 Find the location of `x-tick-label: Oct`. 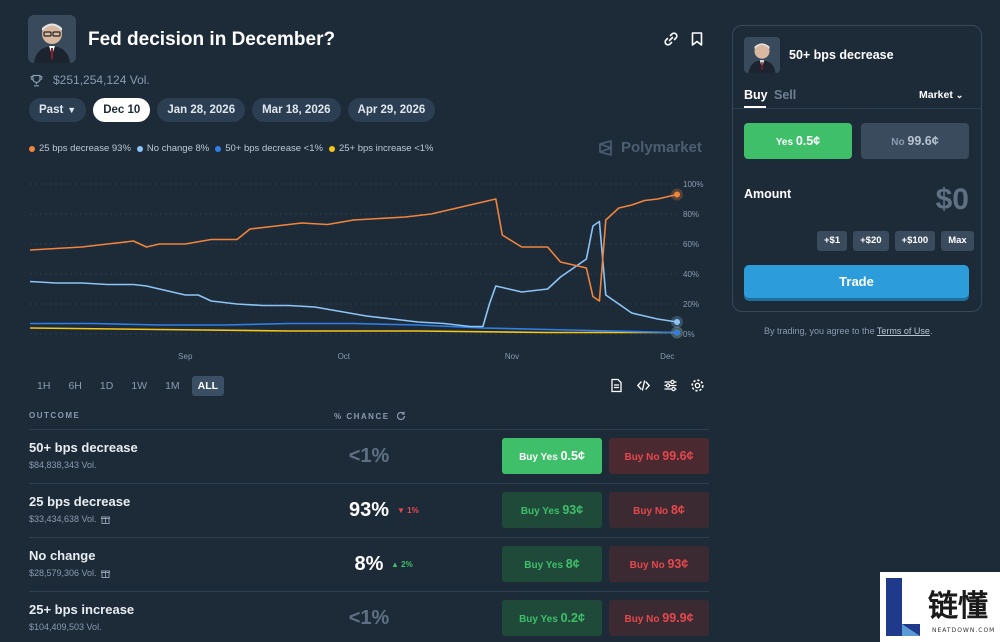

x-tick-label: Oct is located at coordinates (344, 356).